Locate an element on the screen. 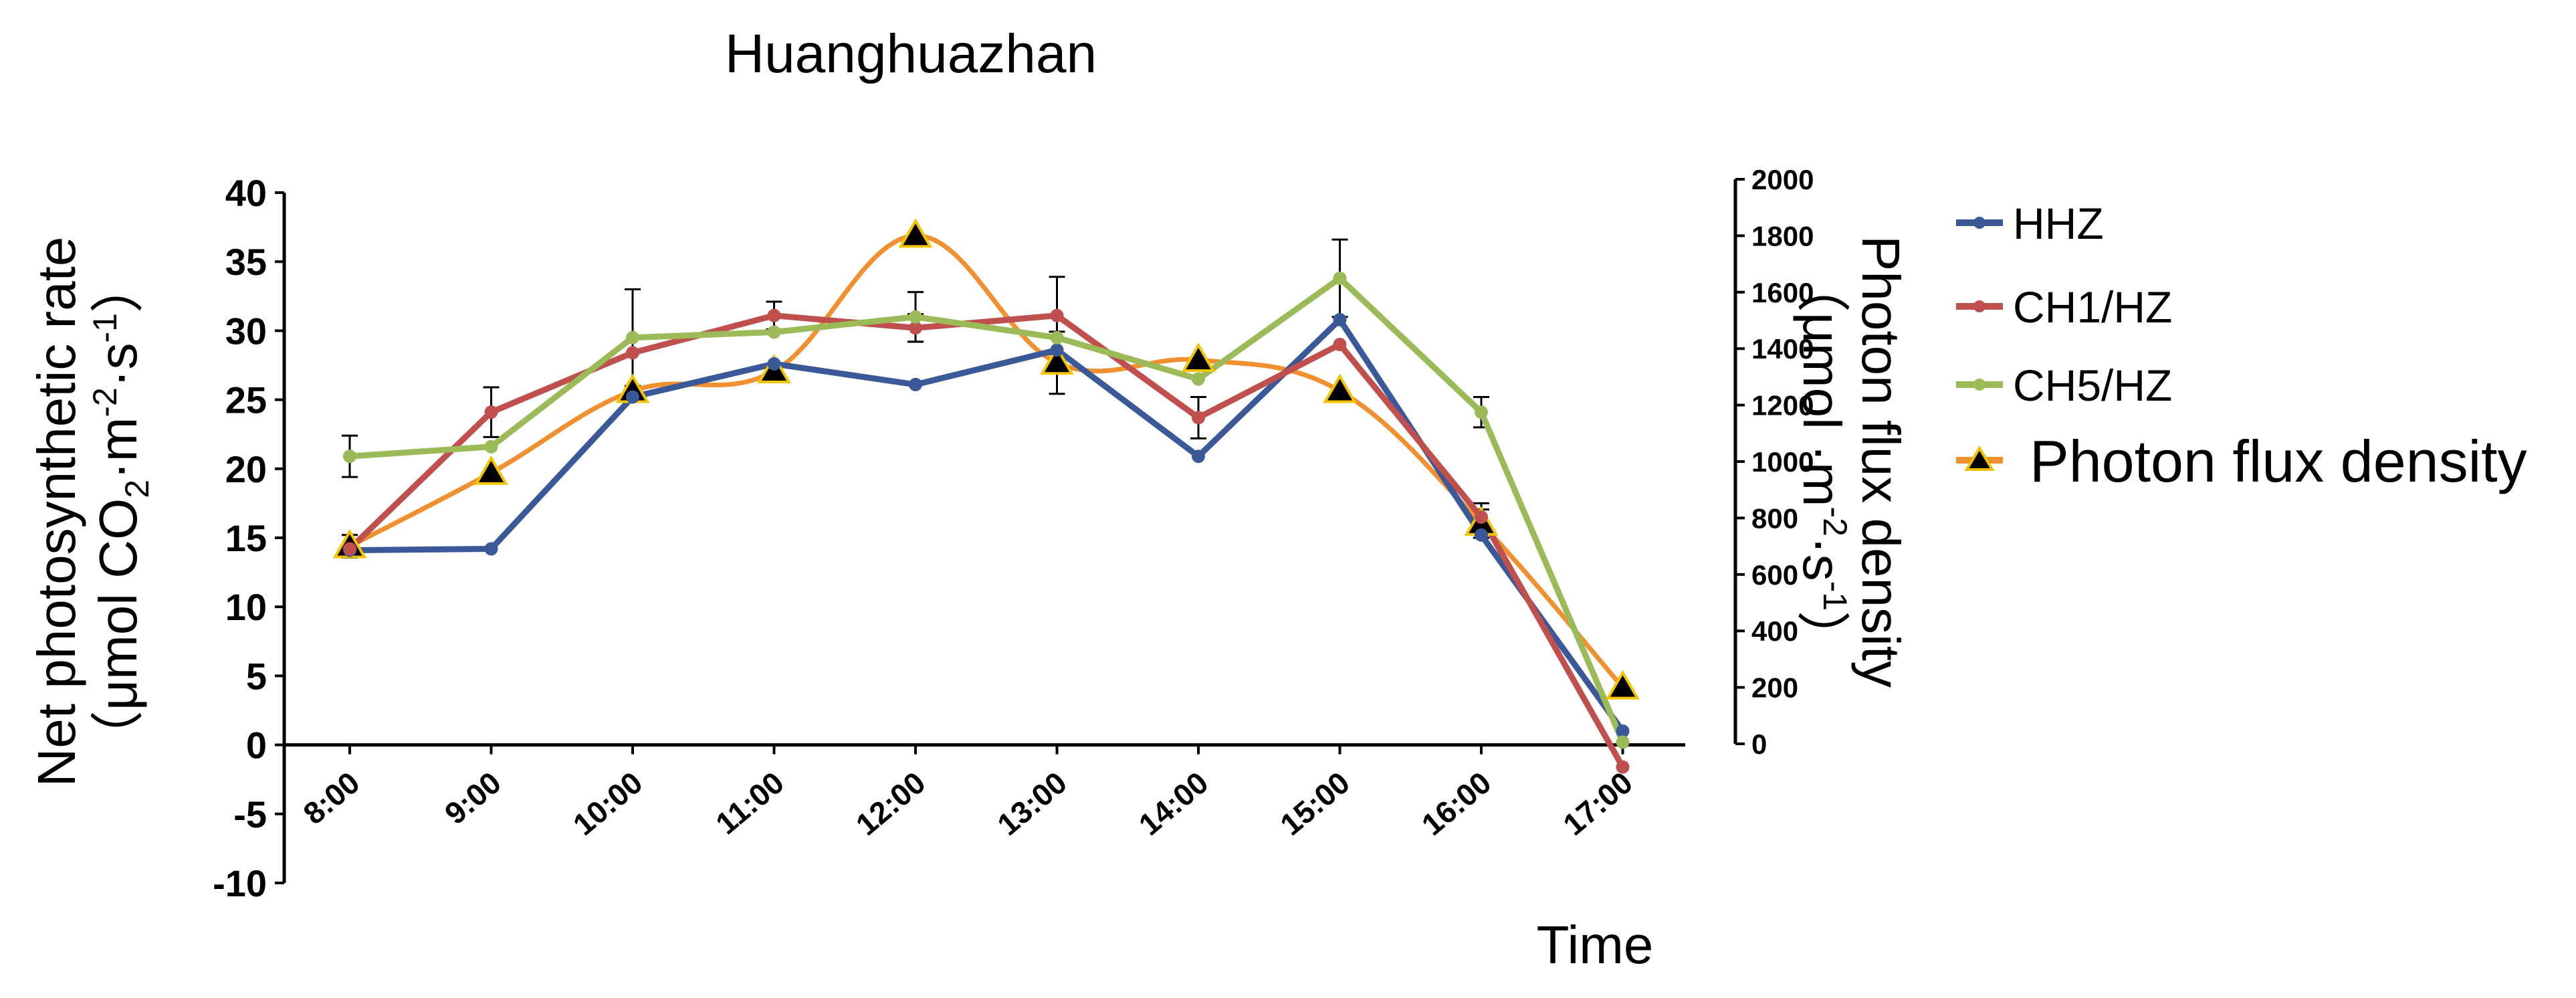  legend-marker-ch1hz is located at coordinates (1979, 306).